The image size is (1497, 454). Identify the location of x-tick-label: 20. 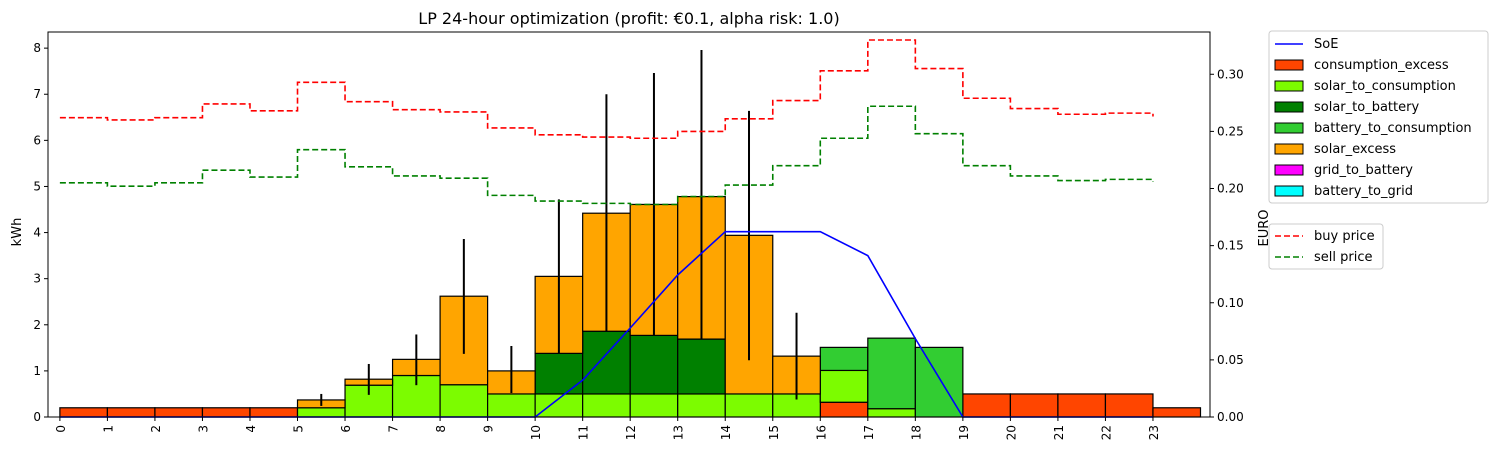
(1011, 432).